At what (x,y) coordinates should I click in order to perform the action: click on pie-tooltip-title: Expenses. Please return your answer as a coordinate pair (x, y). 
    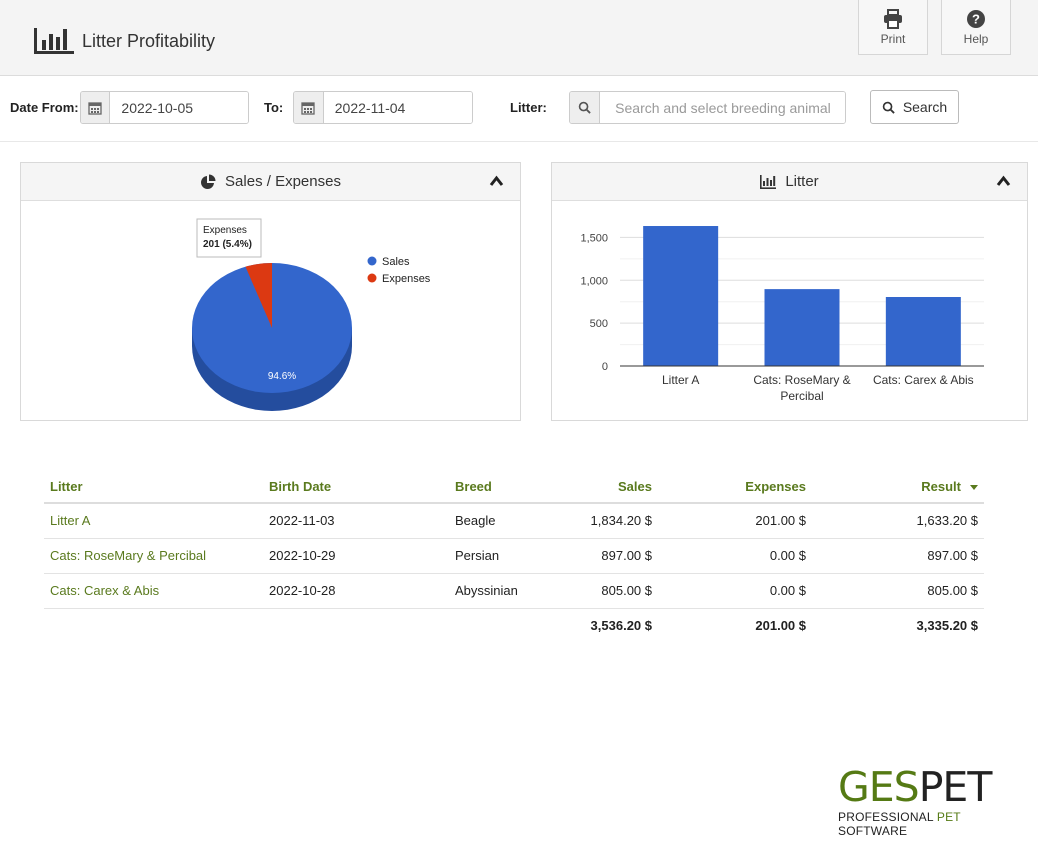
    Looking at the image, I should click on (225, 230).